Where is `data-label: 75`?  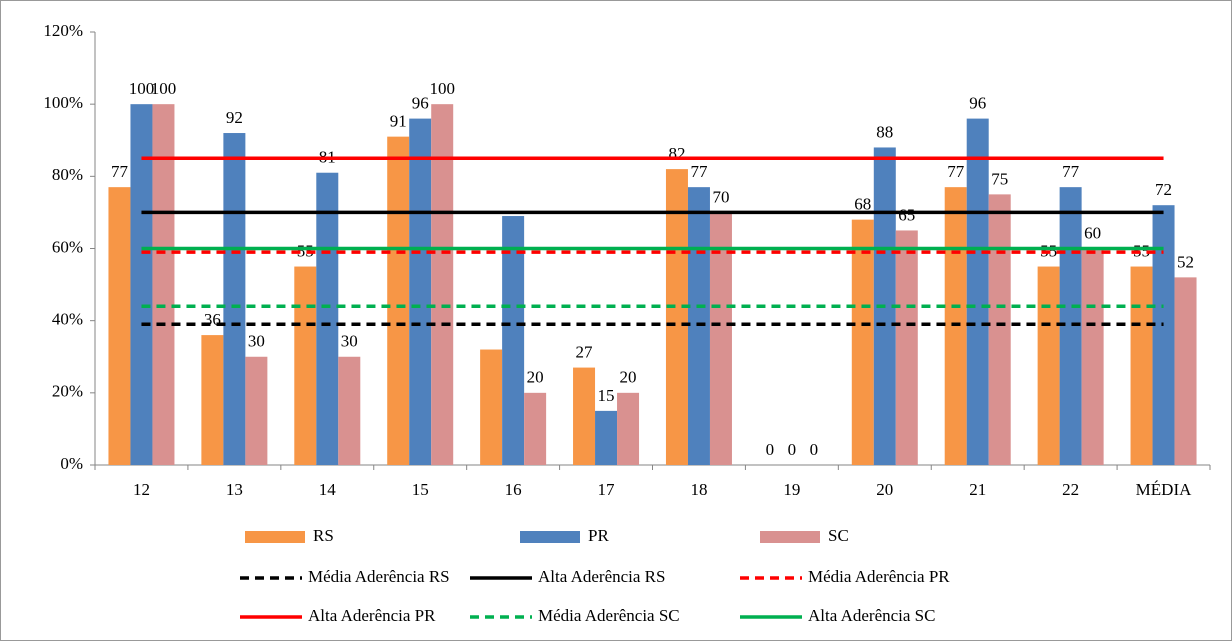 data-label: 75 is located at coordinates (999, 178).